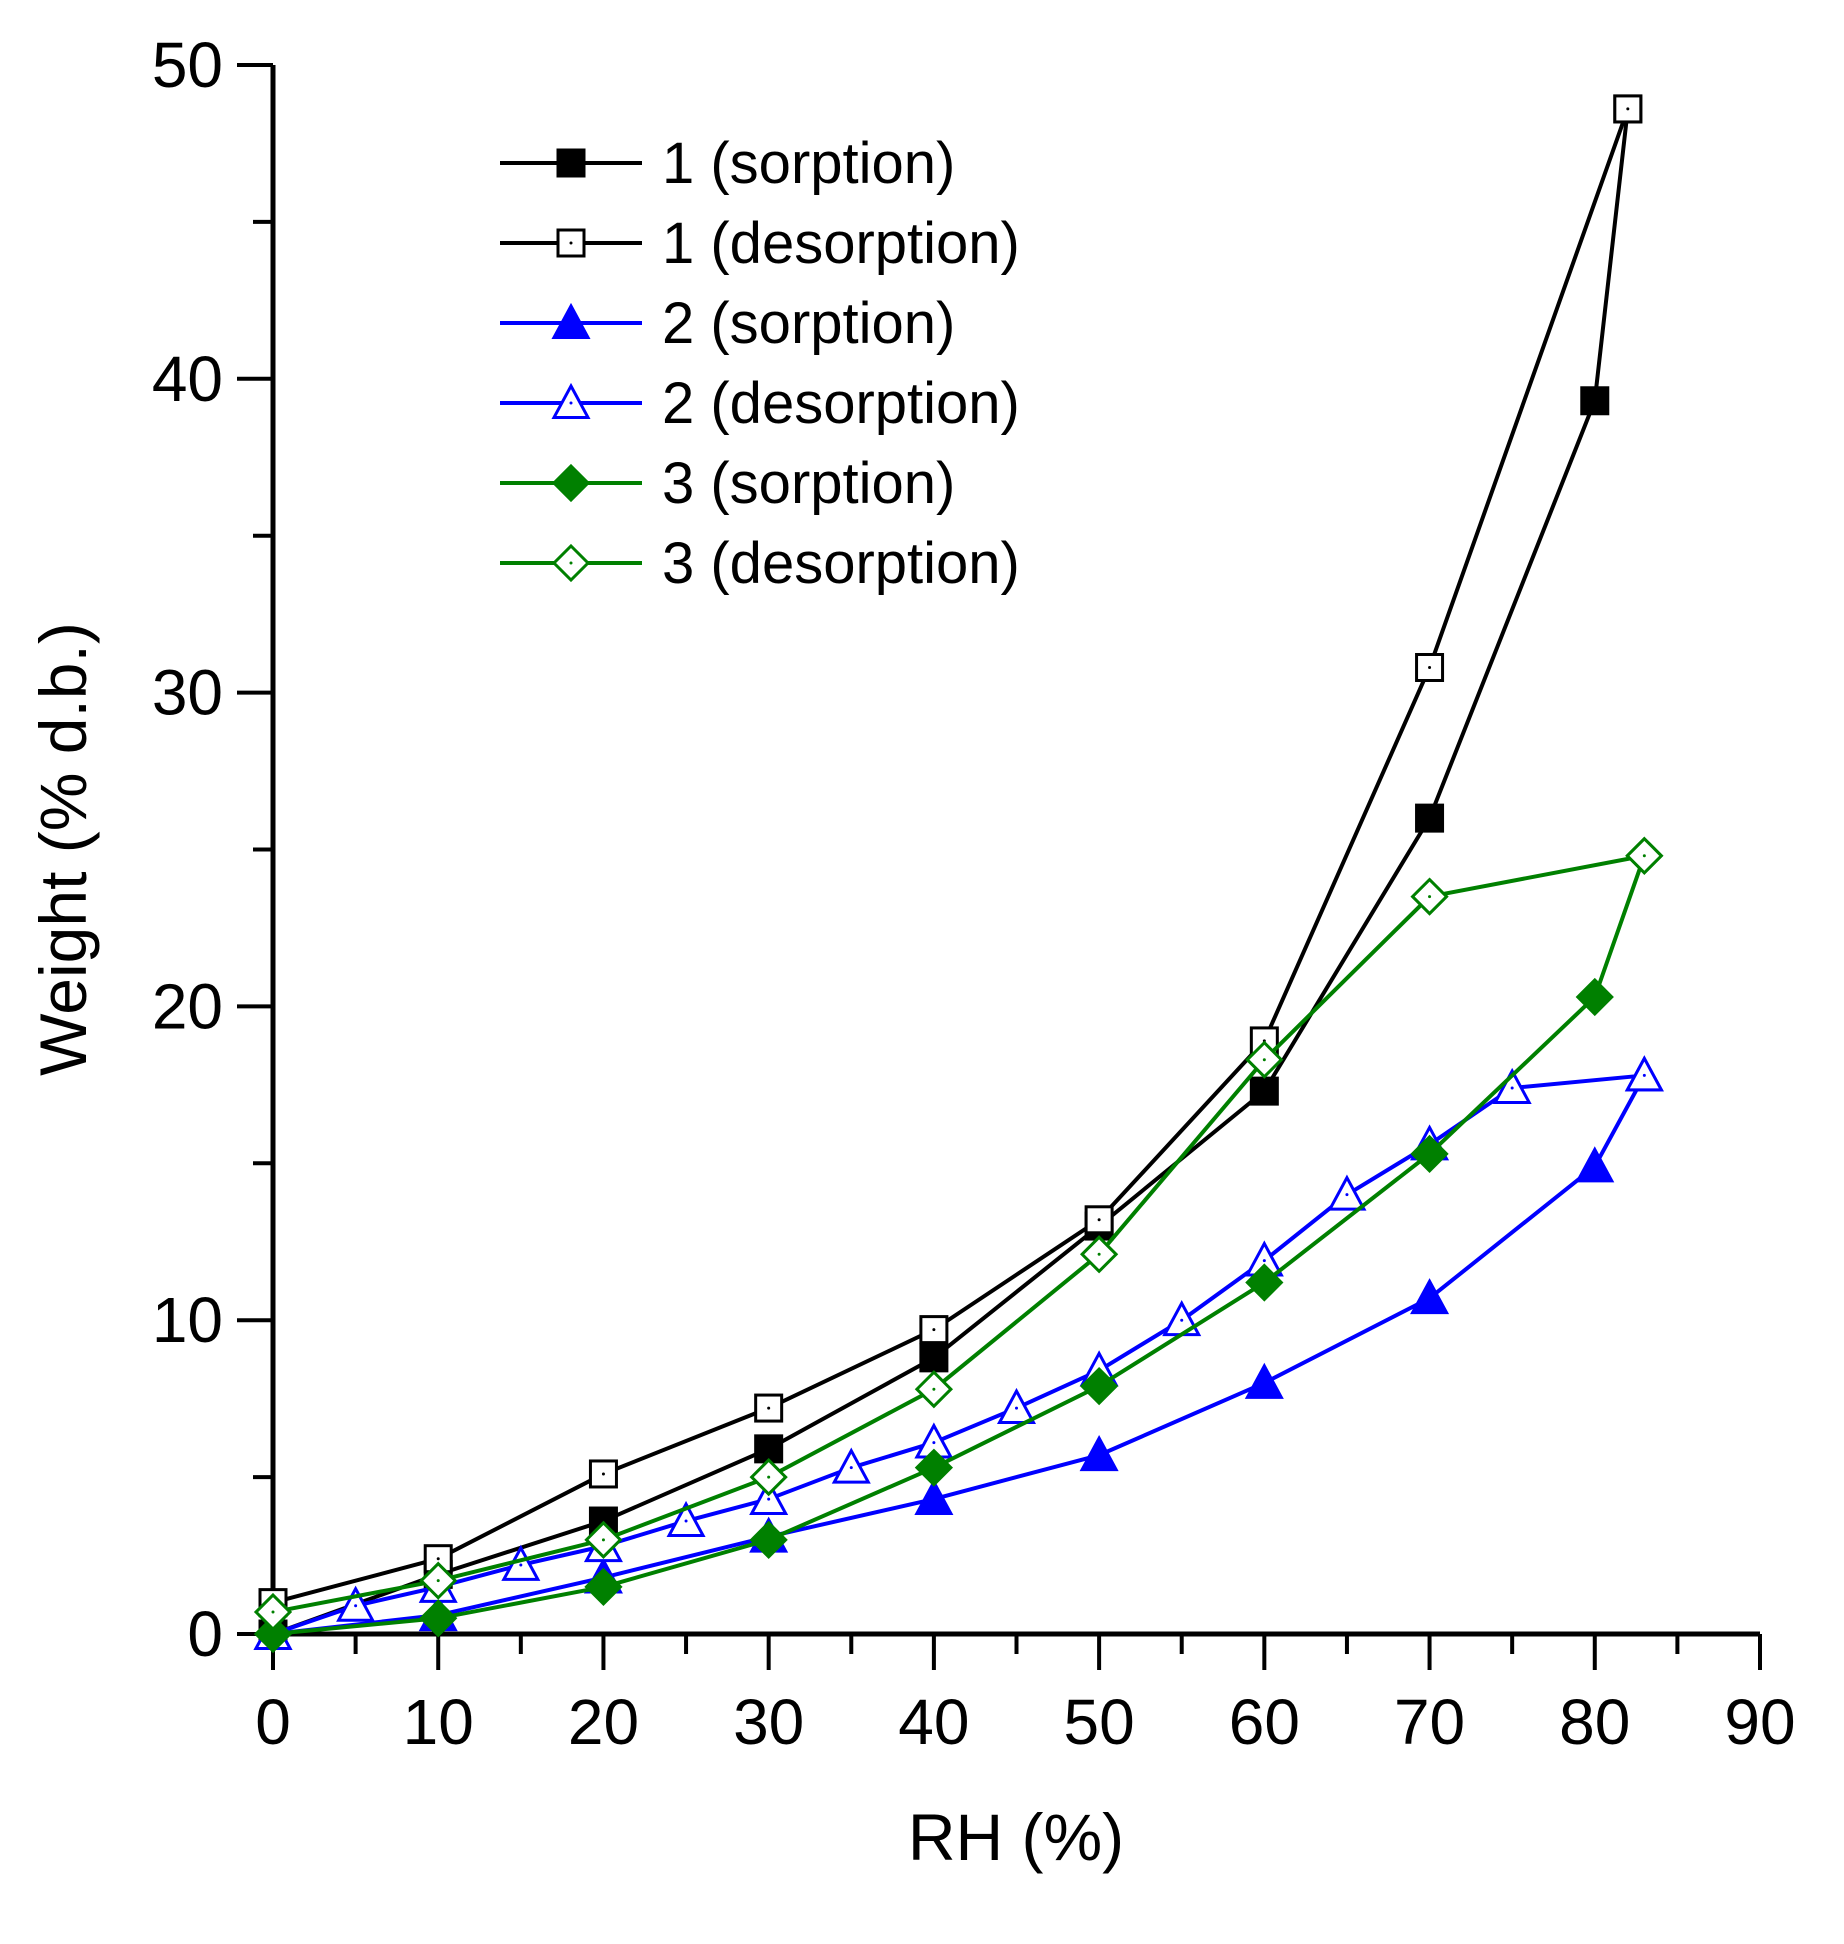 This screenshot has width=1844, height=1944. Describe the element at coordinates (187, 65) in the screenshot. I see `y-tick-label: 50` at that location.